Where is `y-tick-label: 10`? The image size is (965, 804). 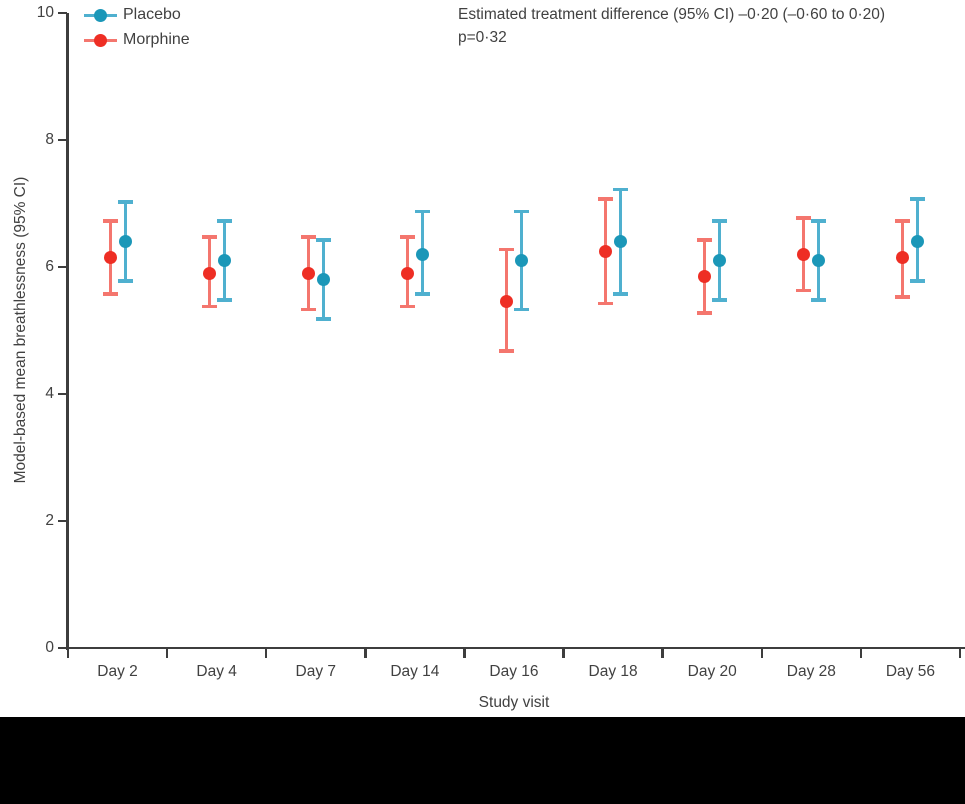 y-tick-label: 10 is located at coordinates (45, 12).